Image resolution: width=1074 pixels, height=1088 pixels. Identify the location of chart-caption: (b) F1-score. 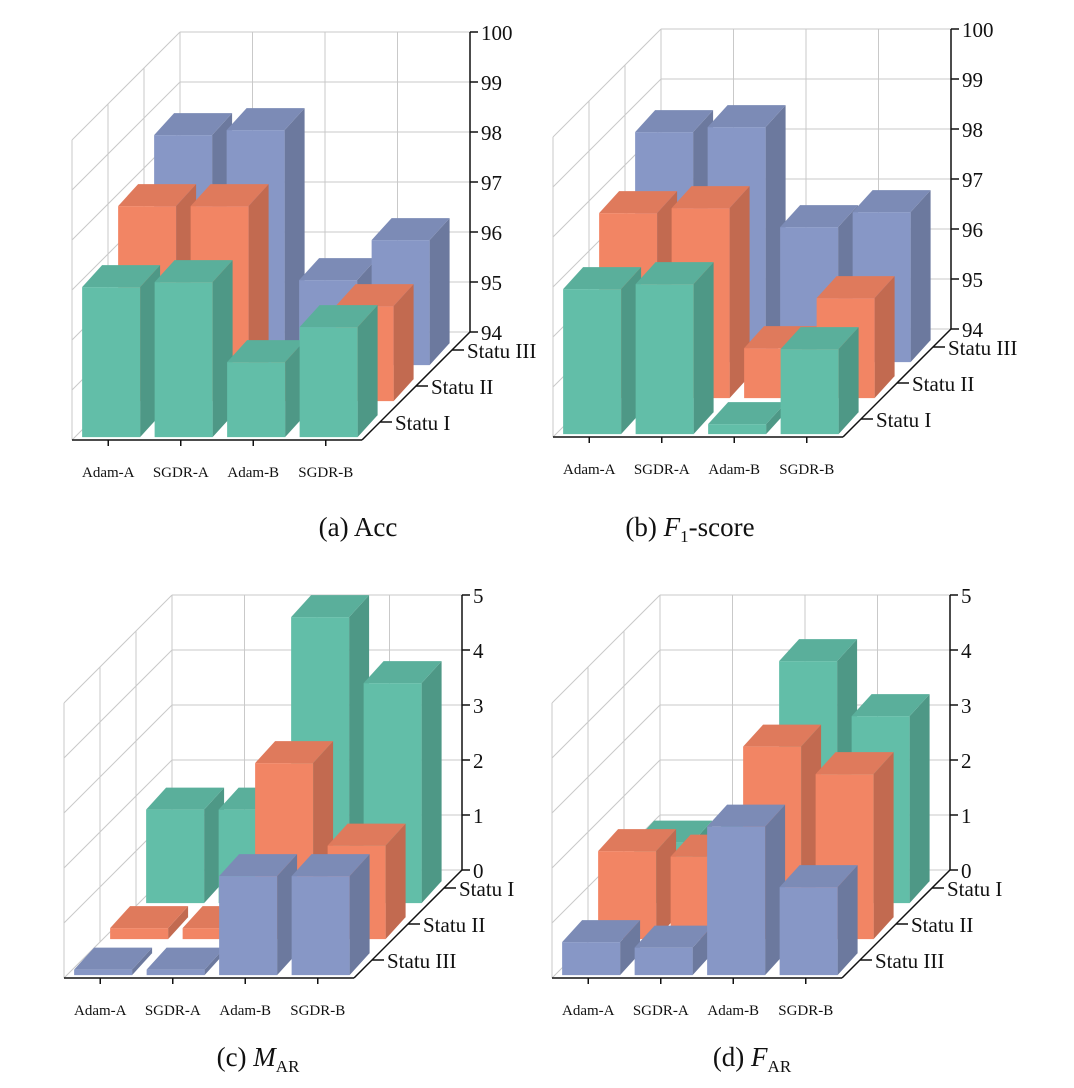
(689, 529).